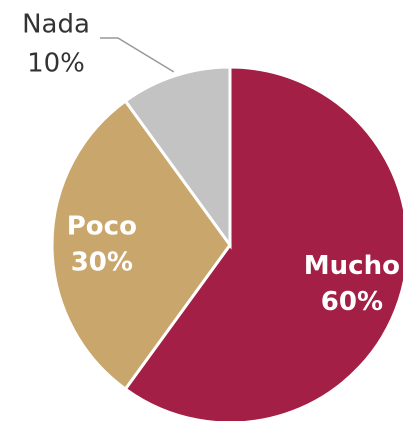 This screenshot has width=403, height=421. What do you see at coordinates (102, 263) in the screenshot?
I see `slice-value: 30%` at bounding box center [102, 263].